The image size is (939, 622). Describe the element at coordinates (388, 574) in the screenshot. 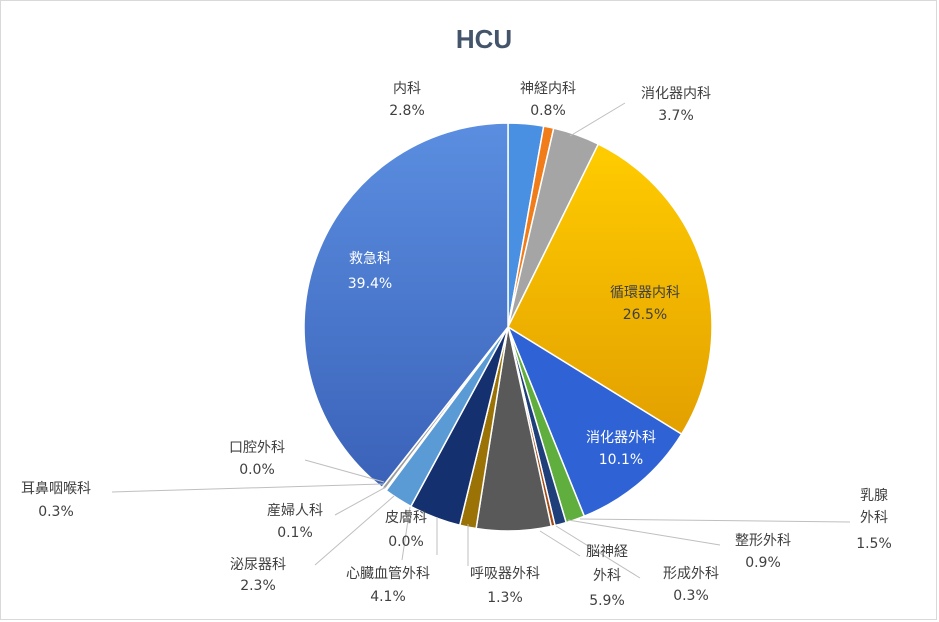

I see `data-label-name-12: 心臓血管外科` at that location.